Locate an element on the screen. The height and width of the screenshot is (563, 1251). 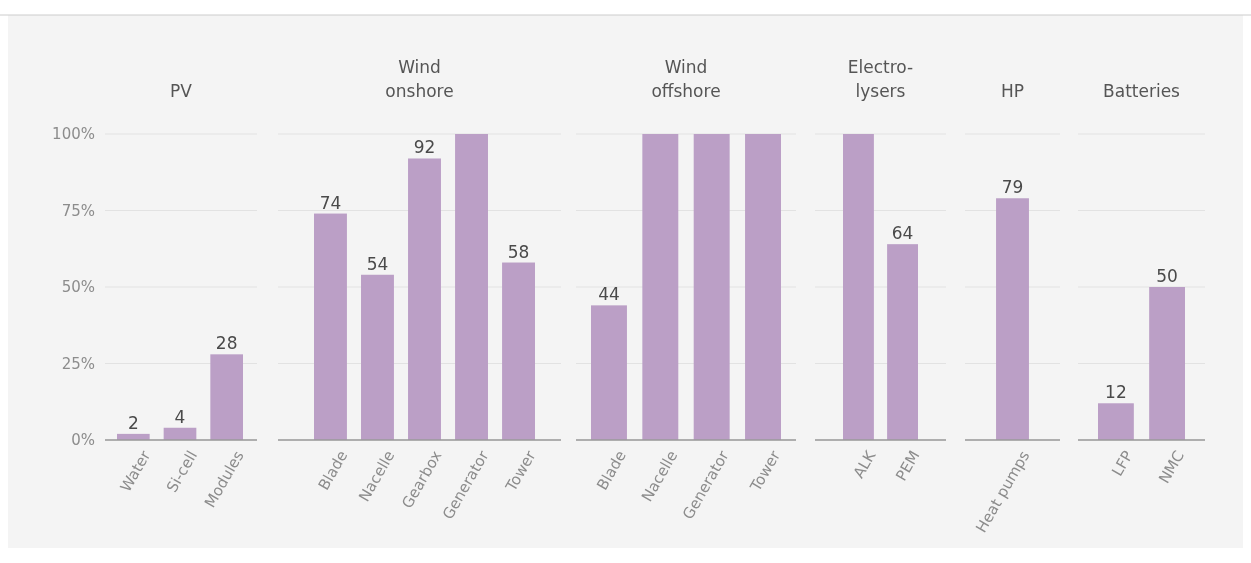
data-label: 64 is located at coordinates (902, 233).